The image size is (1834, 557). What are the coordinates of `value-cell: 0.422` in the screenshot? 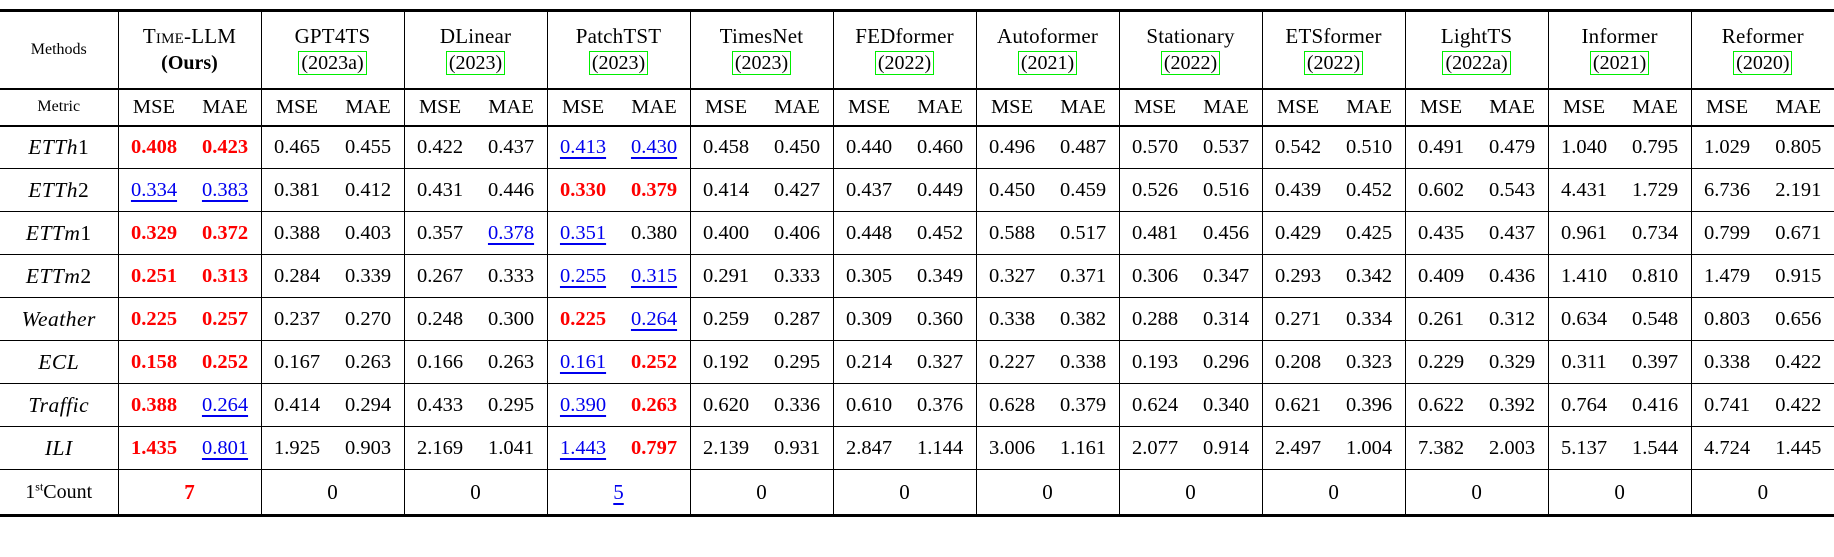 It's located at (439, 147).